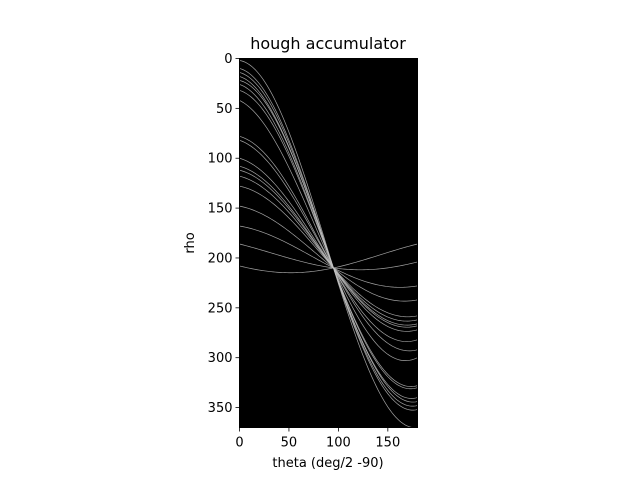 The image size is (640, 480). Describe the element at coordinates (317, 439) in the screenshot. I see `x-axis: 0 50 100 150` at that location.